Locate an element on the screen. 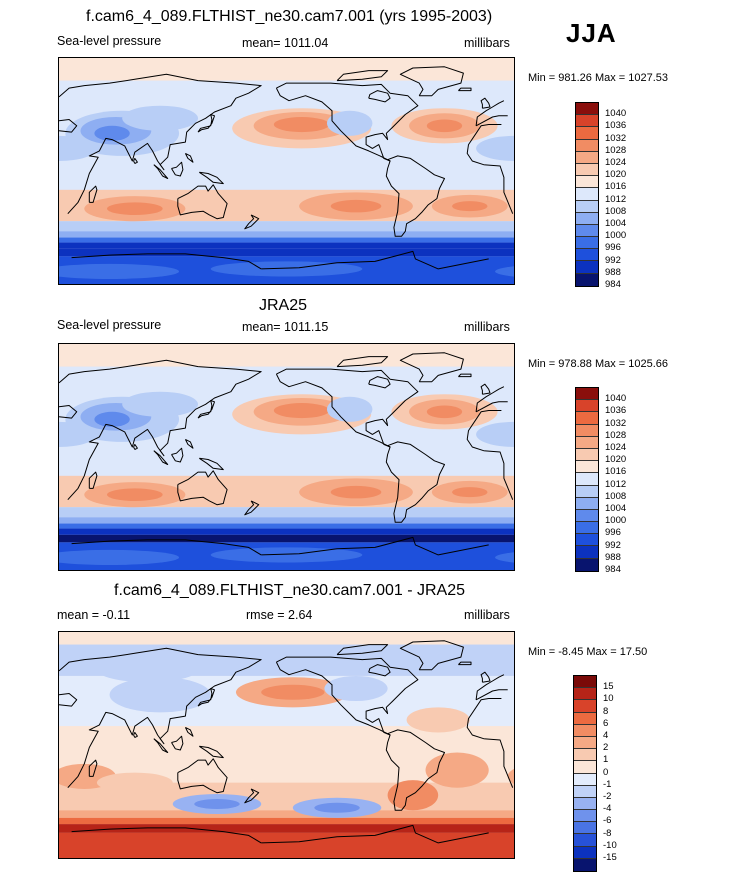 The width and height of the screenshot is (732, 872). colorbar-tick-label: 2 is located at coordinates (606, 748).